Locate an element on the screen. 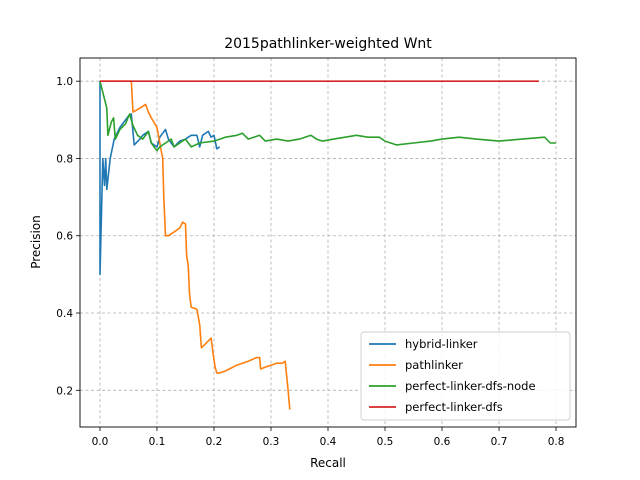  legend-label: perfect-linker-dfs-node is located at coordinates (470, 386).